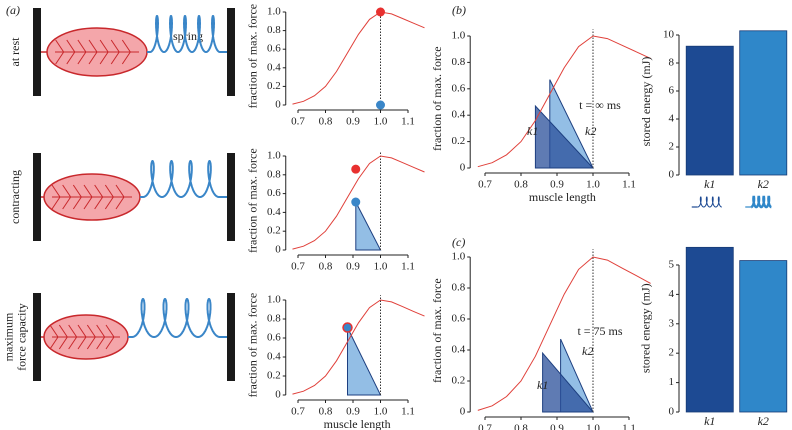  What do you see at coordinates (21, 337) in the screenshot?
I see `state-label: force capacity` at bounding box center [21, 337].